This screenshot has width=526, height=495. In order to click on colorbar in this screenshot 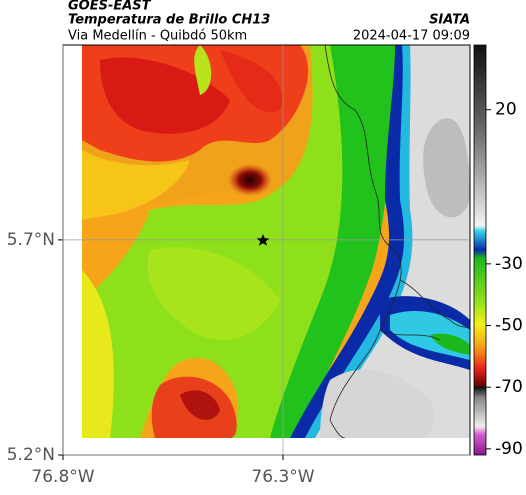, I will do `click(480, 250)`.